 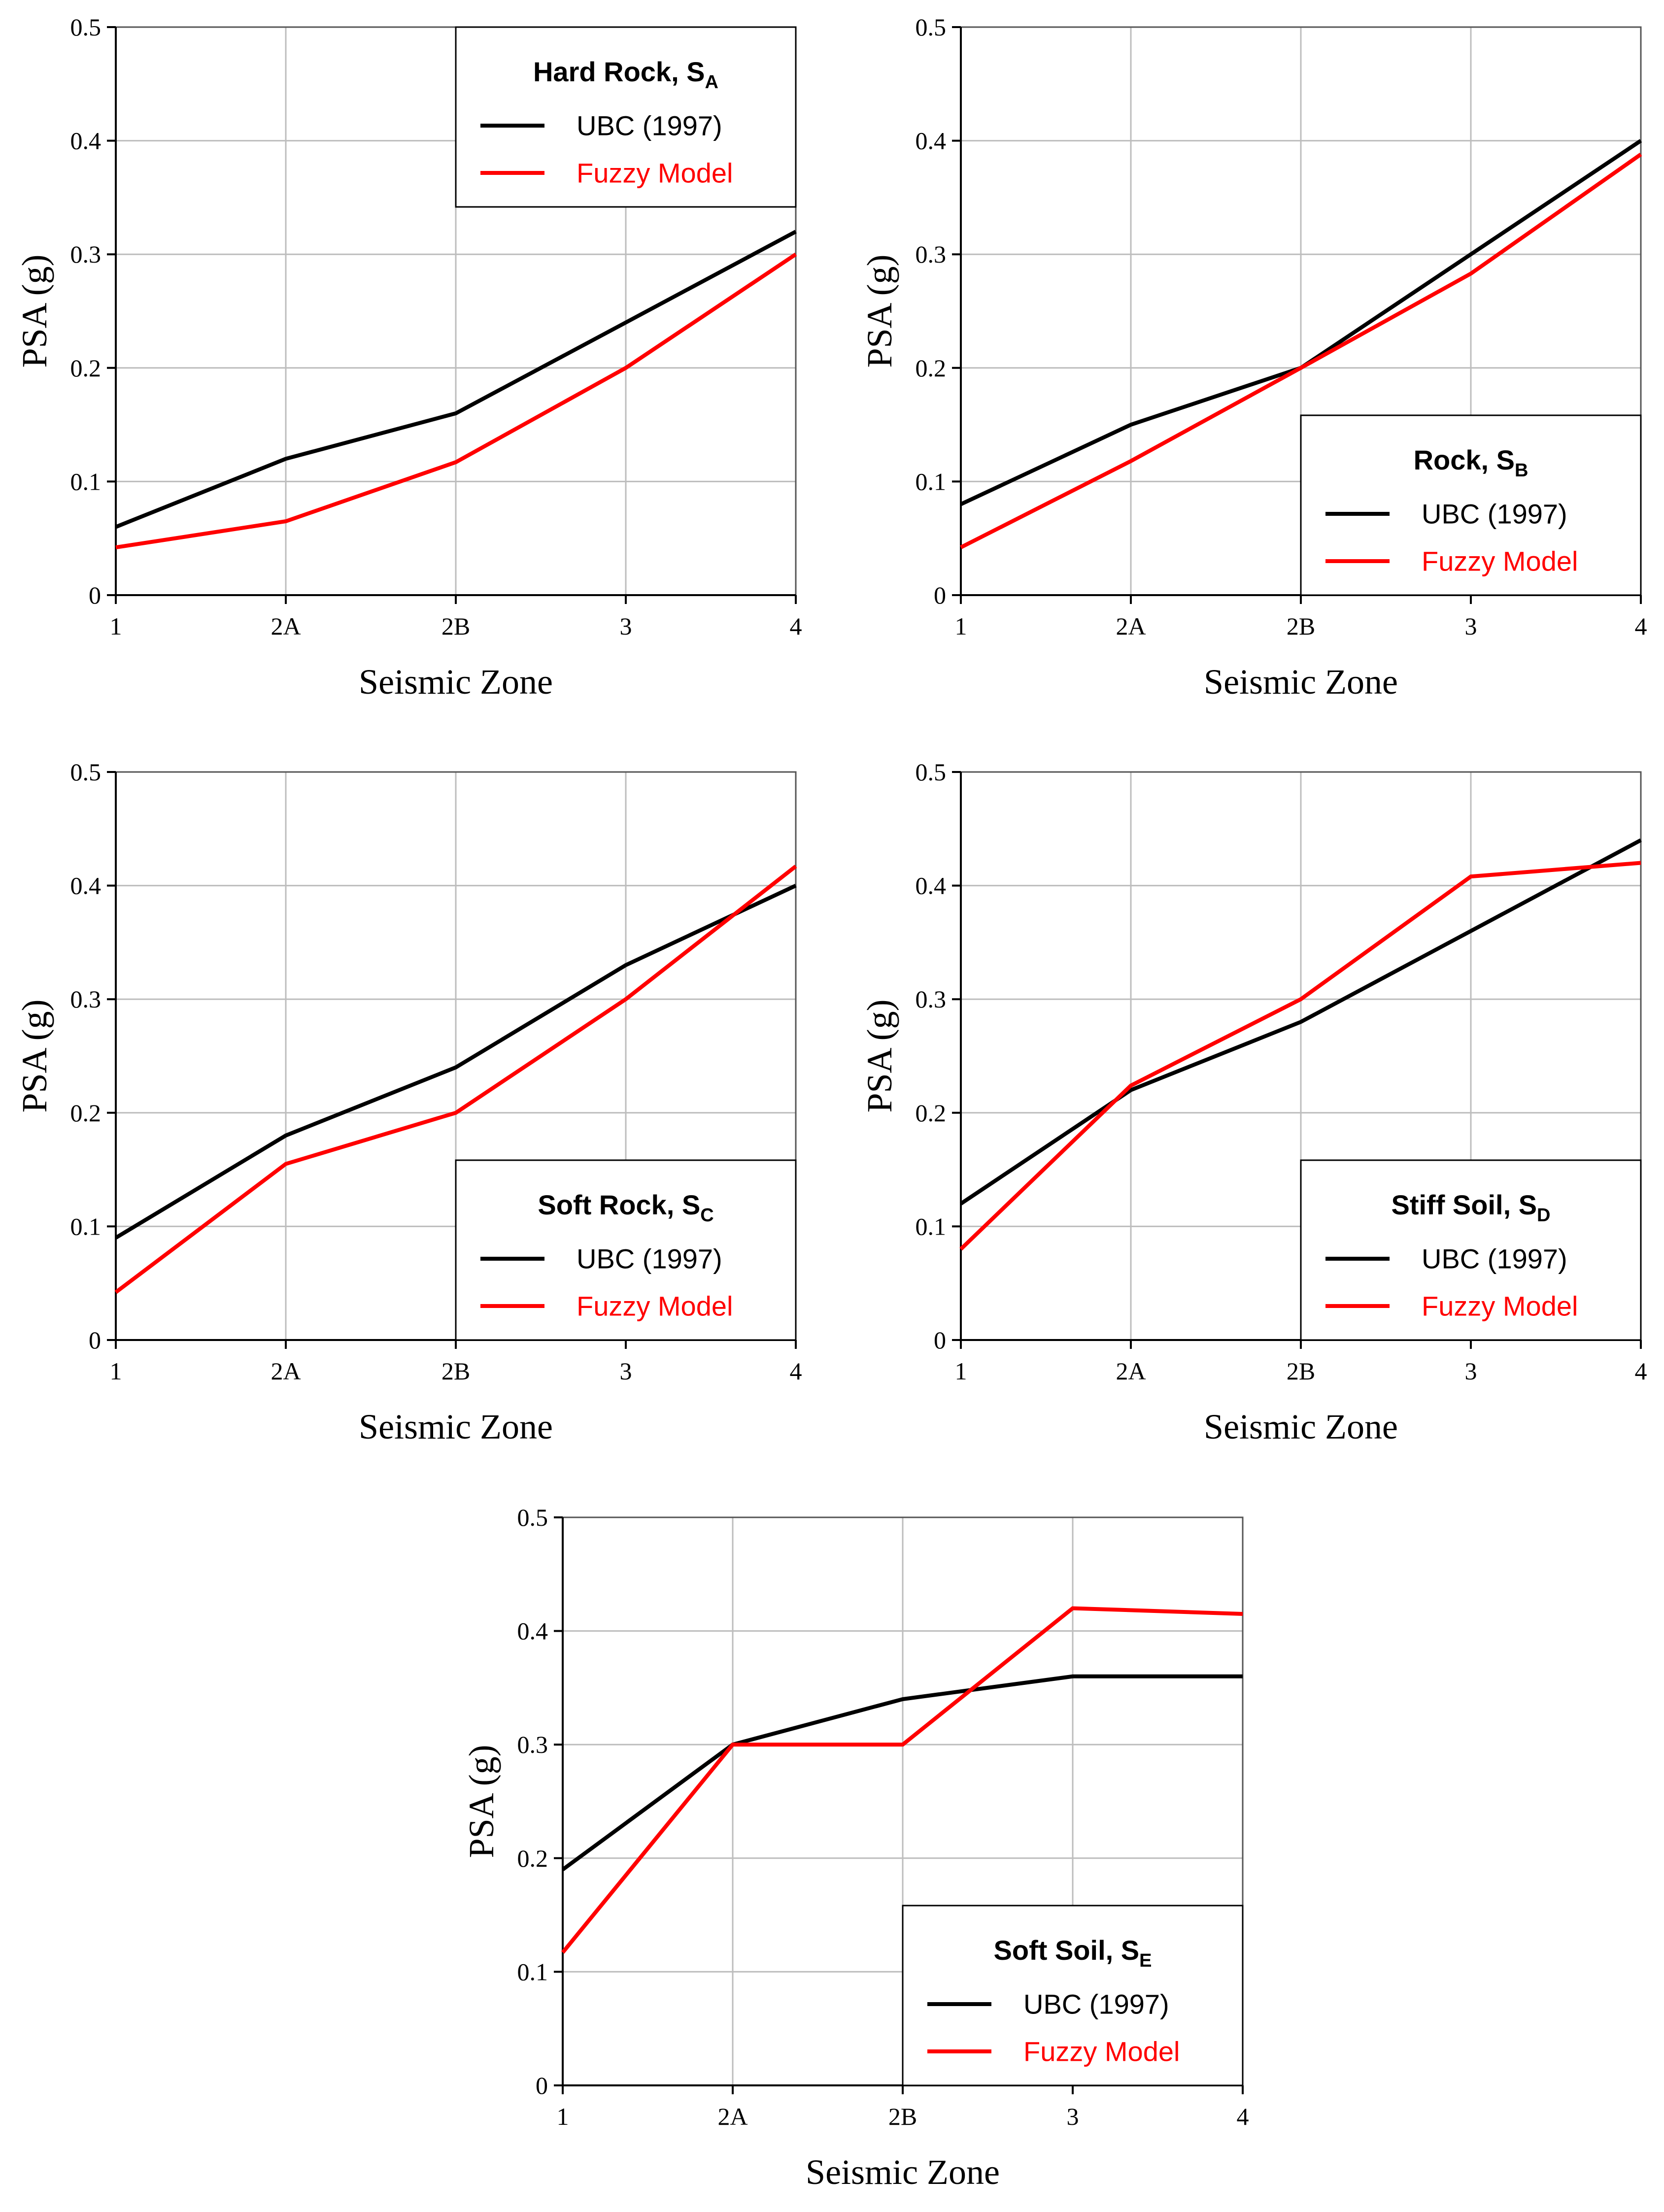 What do you see at coordinates (1464, 459) in the screenshot?
I see `legend-title-main: Rock, S` at bounding box center [1464, 459].